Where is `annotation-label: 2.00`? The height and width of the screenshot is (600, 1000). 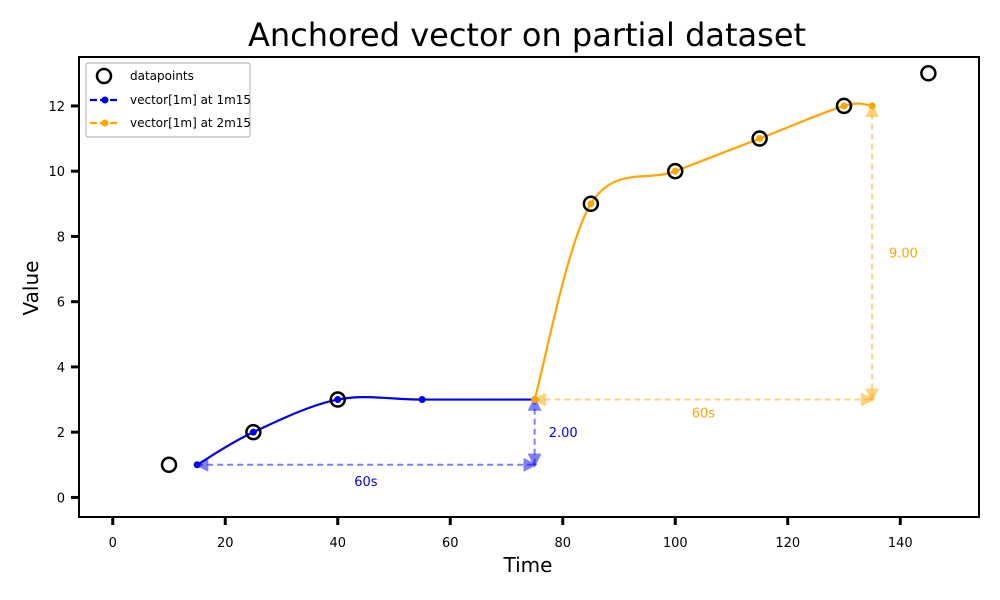
annotation-label: 2.00 is located at coordinates (563, 433).